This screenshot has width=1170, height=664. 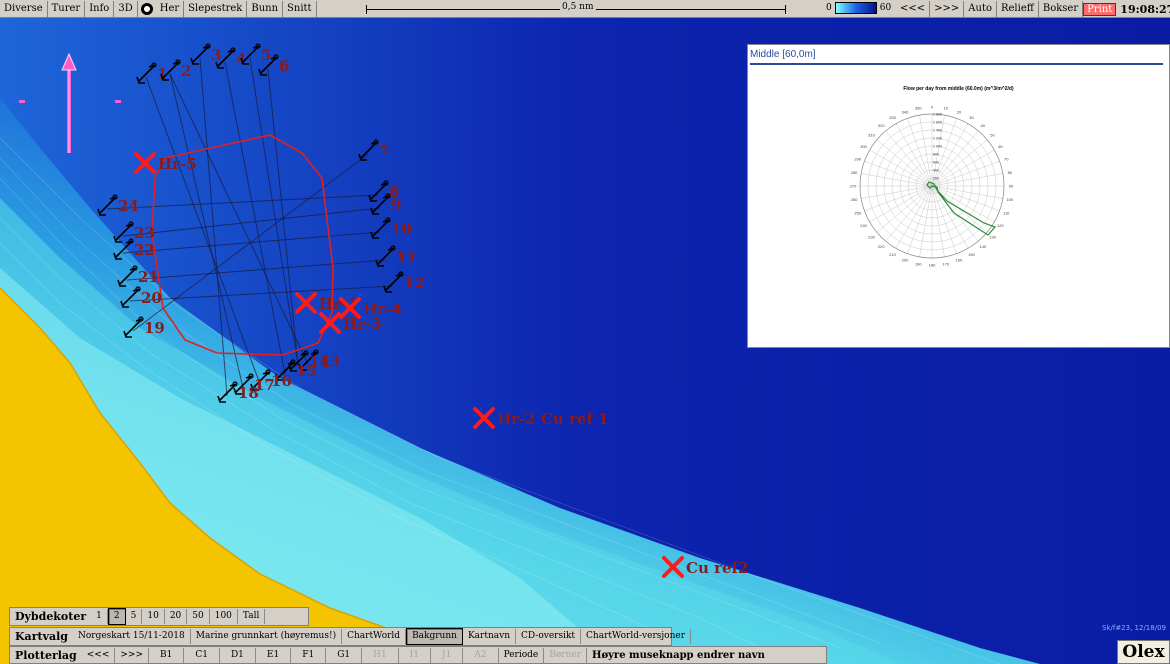 What do you see at coordinates (881, 246) in the screenshot?
I see `bearing-label: 220` at bounding box center [881, 246].